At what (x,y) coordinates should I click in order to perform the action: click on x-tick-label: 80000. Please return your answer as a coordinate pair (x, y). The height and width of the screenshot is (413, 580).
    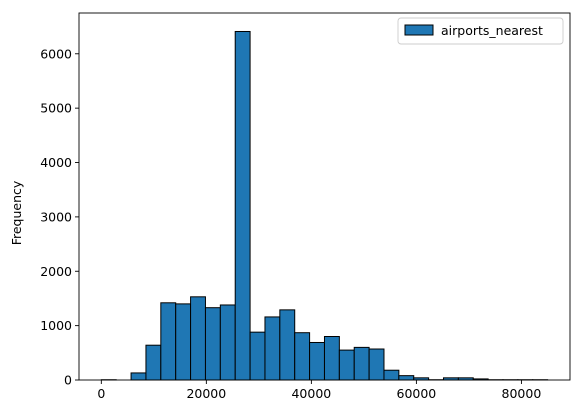
    Looking at the image, I should click on (522, 393).